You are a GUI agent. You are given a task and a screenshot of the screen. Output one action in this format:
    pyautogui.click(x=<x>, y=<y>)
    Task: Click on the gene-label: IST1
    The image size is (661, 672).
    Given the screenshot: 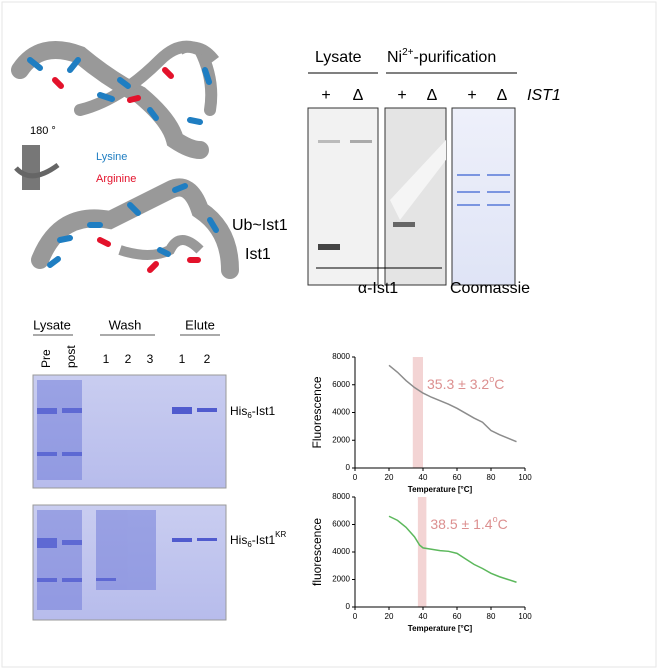 What is the action you would take?
    pyautogui.click(x=544, y=95)
    